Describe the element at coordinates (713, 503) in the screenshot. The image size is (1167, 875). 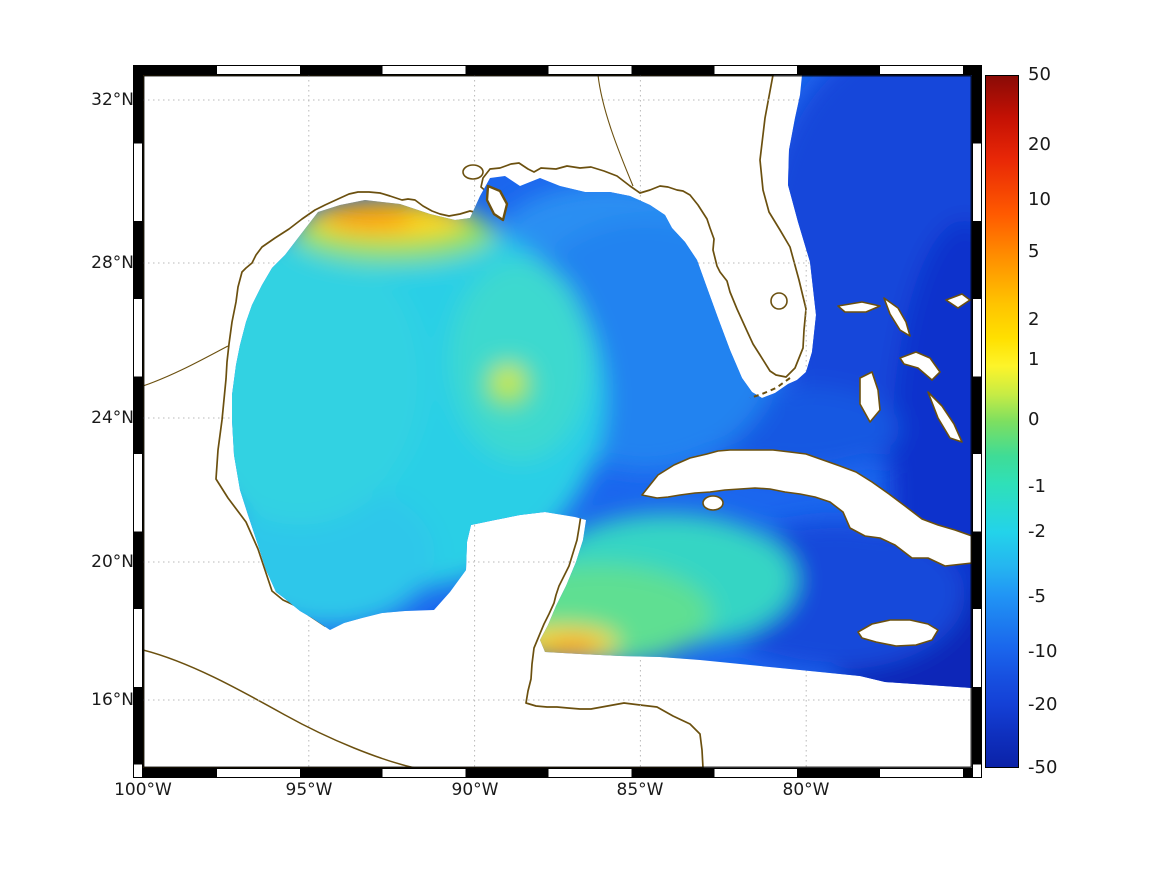
I see `isle-of-youth` at that location.